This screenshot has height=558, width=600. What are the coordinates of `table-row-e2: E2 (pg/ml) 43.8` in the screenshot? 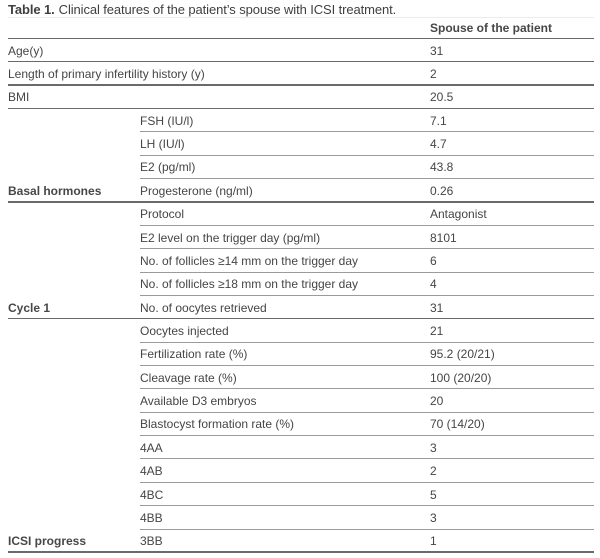 It's located at (301, 168).